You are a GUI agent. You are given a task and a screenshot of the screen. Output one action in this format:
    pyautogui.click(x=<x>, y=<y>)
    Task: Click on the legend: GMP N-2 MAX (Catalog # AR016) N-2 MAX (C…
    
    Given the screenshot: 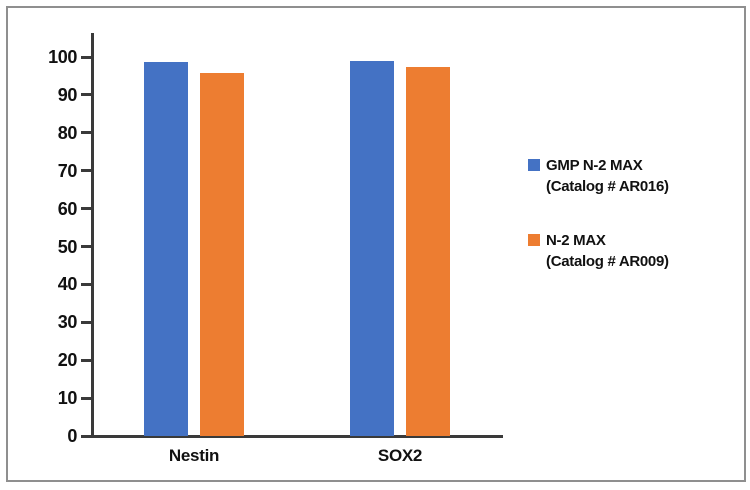 What is the action you would take?
    pyautogui.click(x=633, y=230)
    